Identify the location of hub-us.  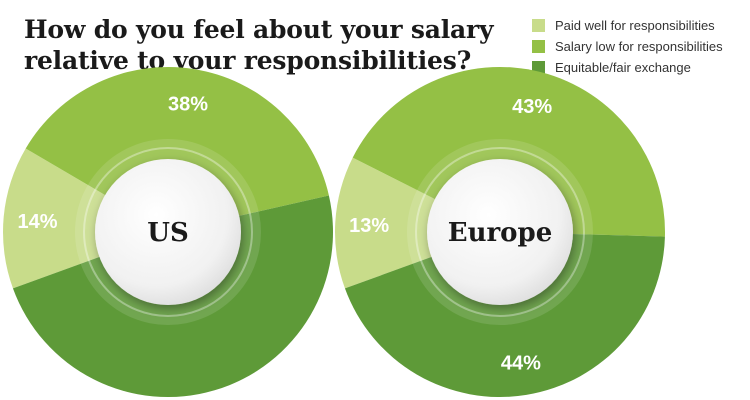
(168, 232).